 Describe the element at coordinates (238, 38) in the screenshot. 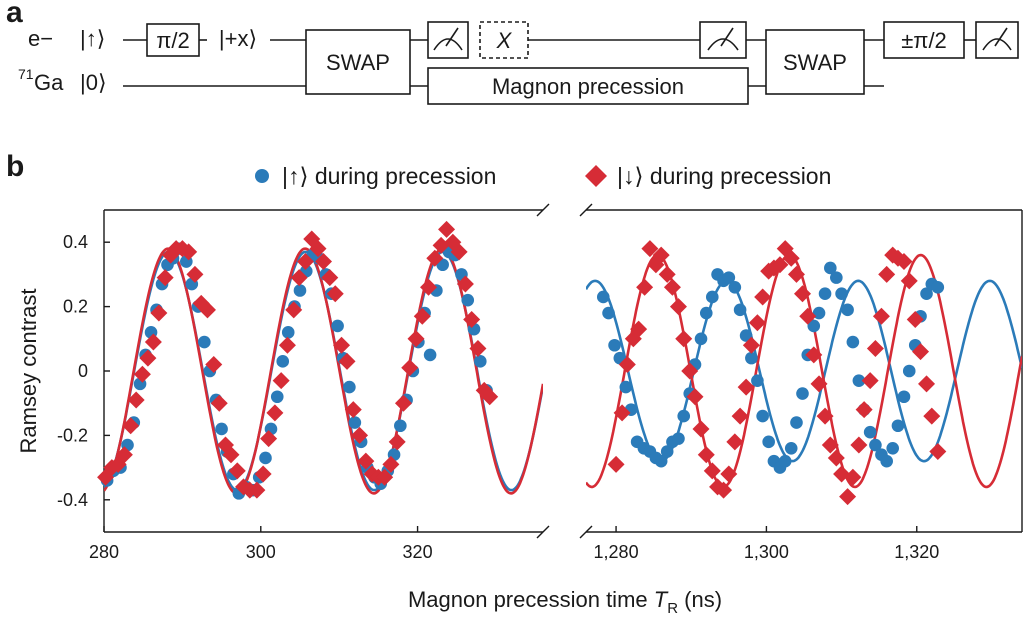

I see `plus-x-state: |+x⟩` at that location.